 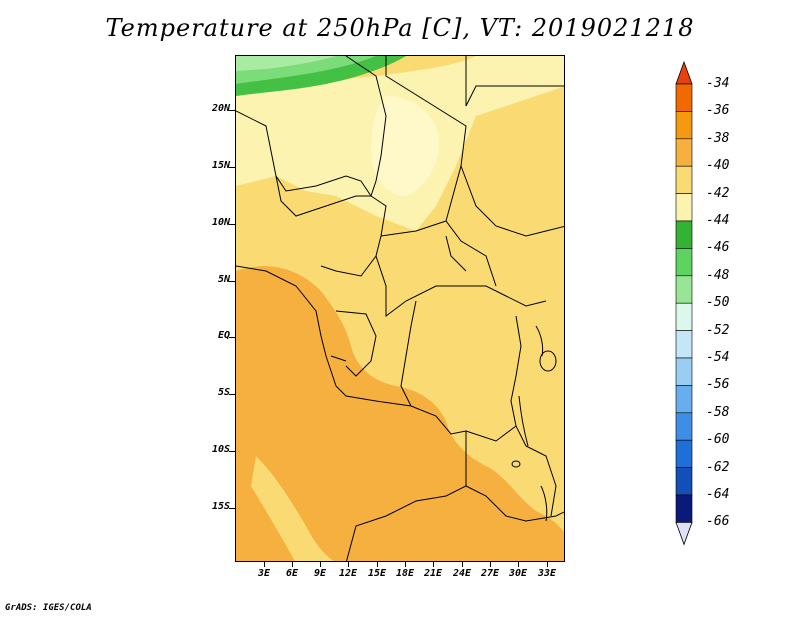 I want to click on lon-label: 33E, so click(x=547, y=573).